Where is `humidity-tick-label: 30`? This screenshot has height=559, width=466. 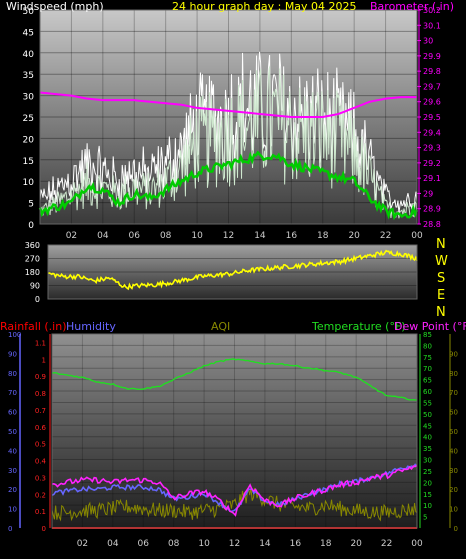
humidity-tick-label: 30 is located at coordinates (12, 471).